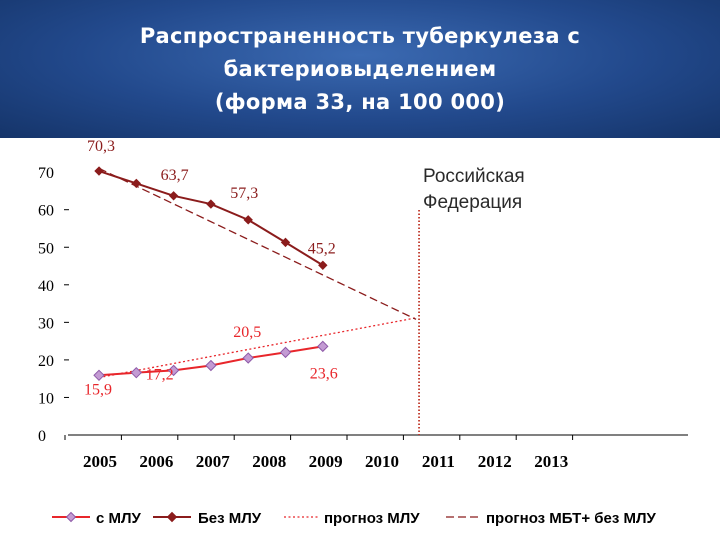 The image size is (720, 540). What do you see at coordinates (360, 36) in the screenshot?
I see `title-line-1: Распространенность туберкулеза с` at bounding box center [360, 36].